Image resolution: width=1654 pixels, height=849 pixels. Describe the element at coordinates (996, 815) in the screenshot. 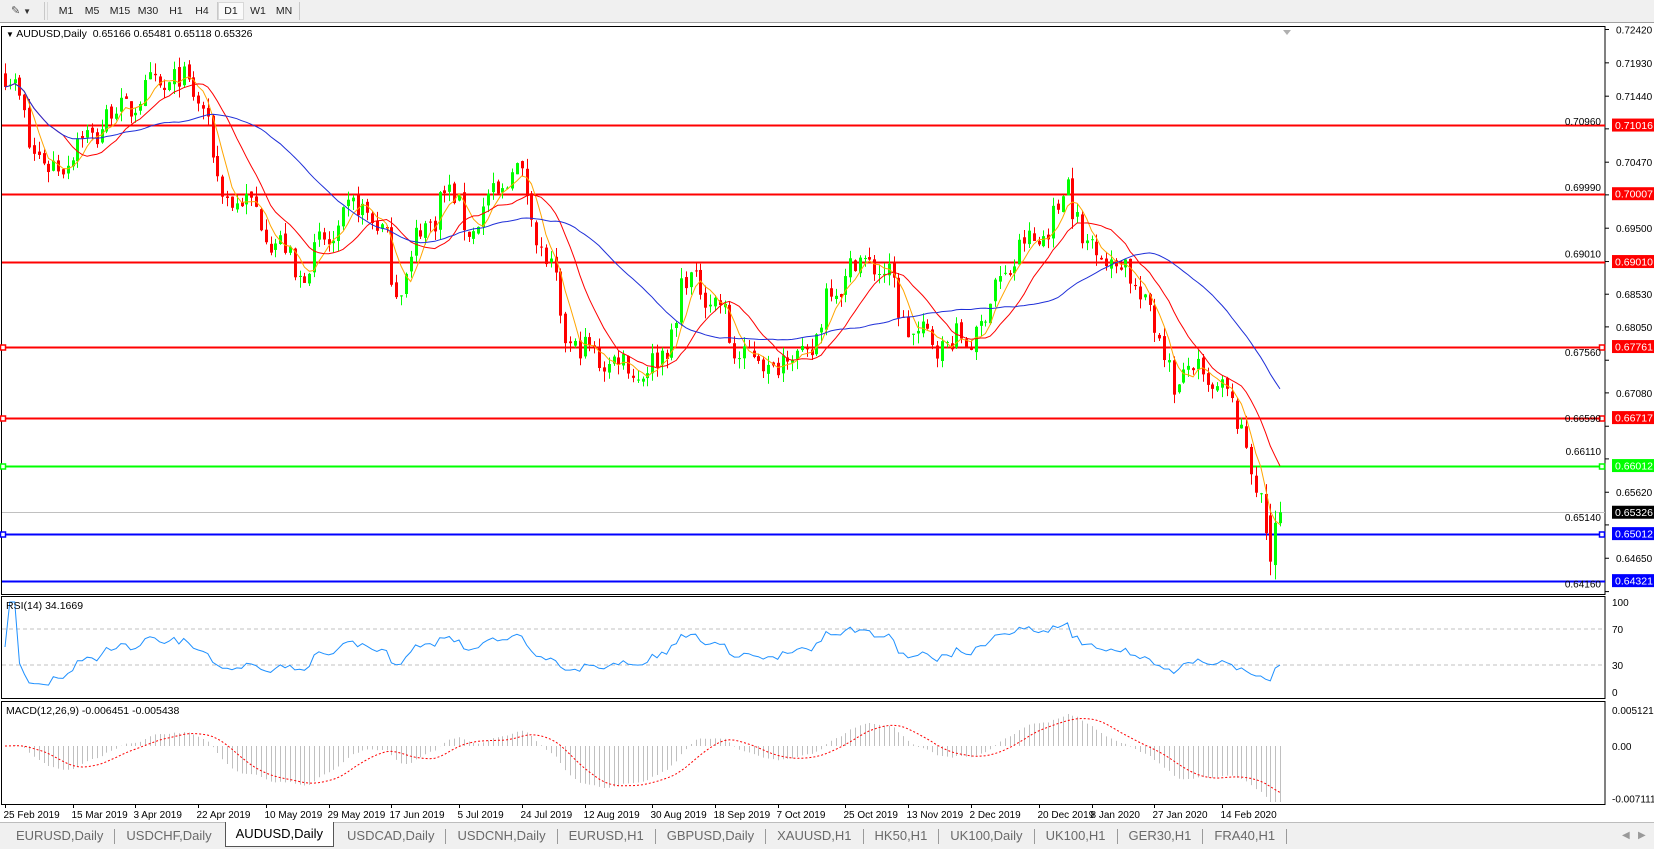

I see `time-tick-label: 2 Dec 2019` at that location.